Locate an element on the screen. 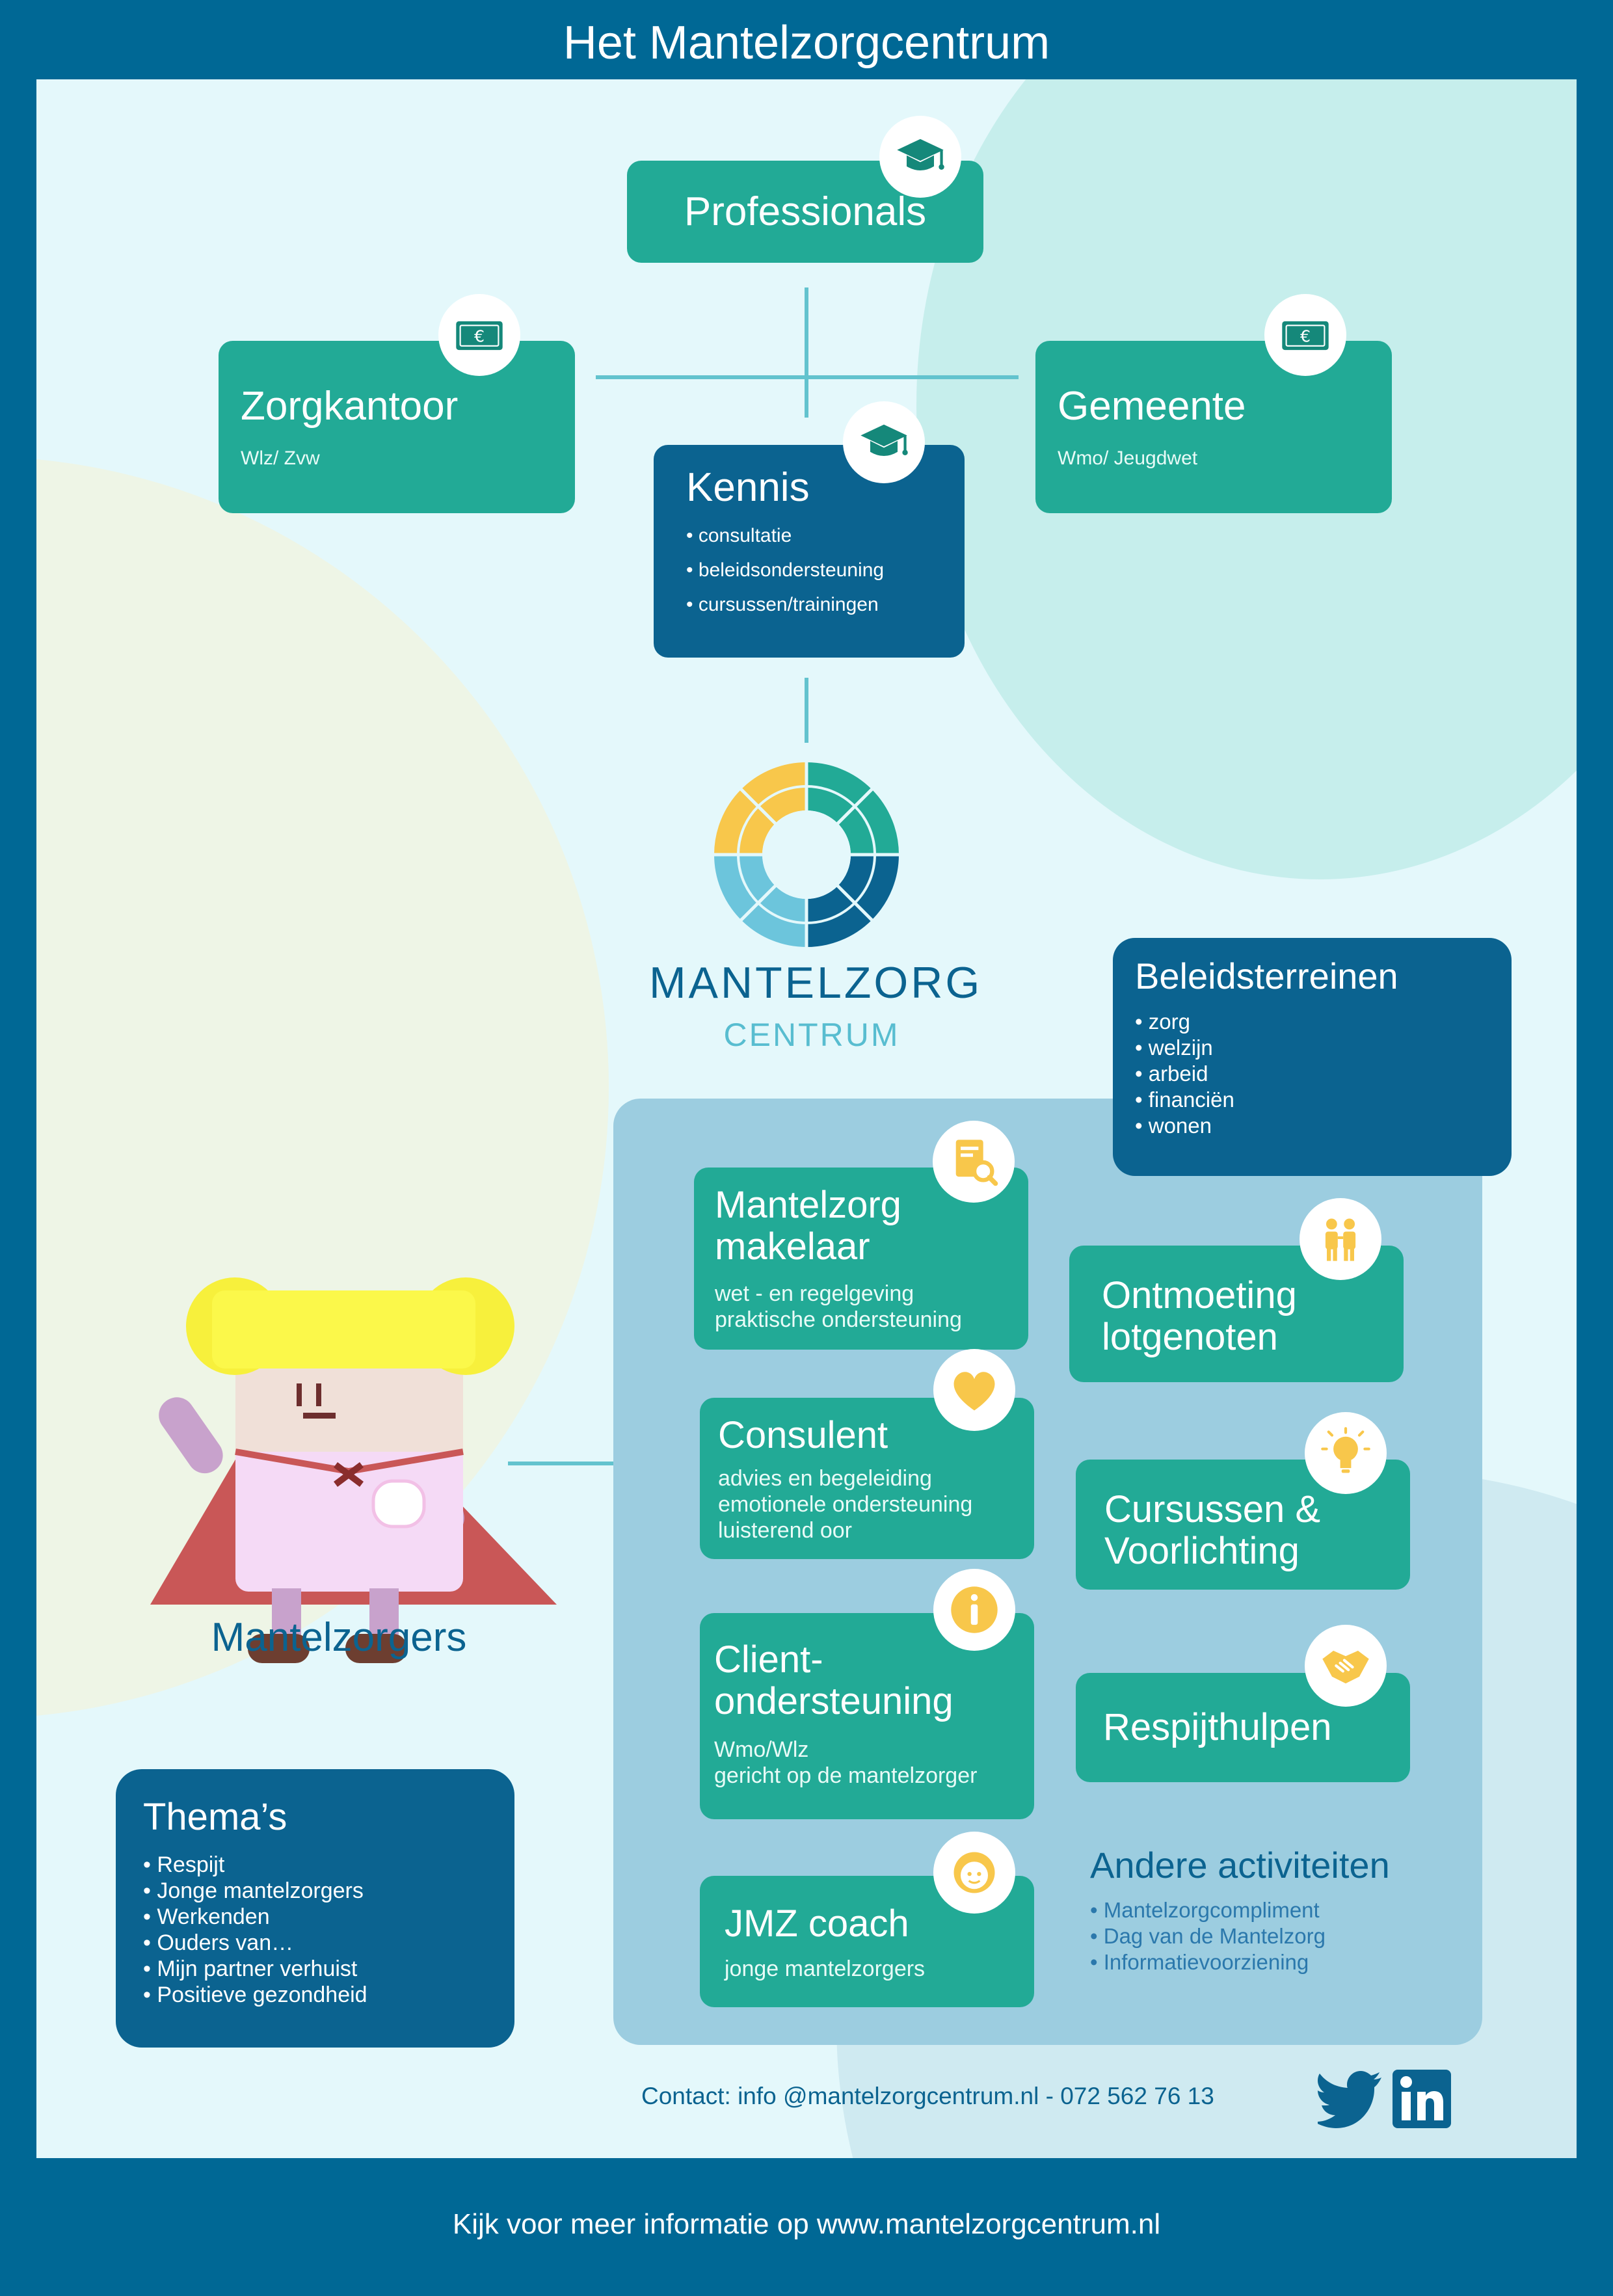 Image resolution: width=1613 pixels, height=2296 pixels. zorgkantoor-box: Zorgkantoor Wlz/ Zvw is located at coordinates (397, 427).